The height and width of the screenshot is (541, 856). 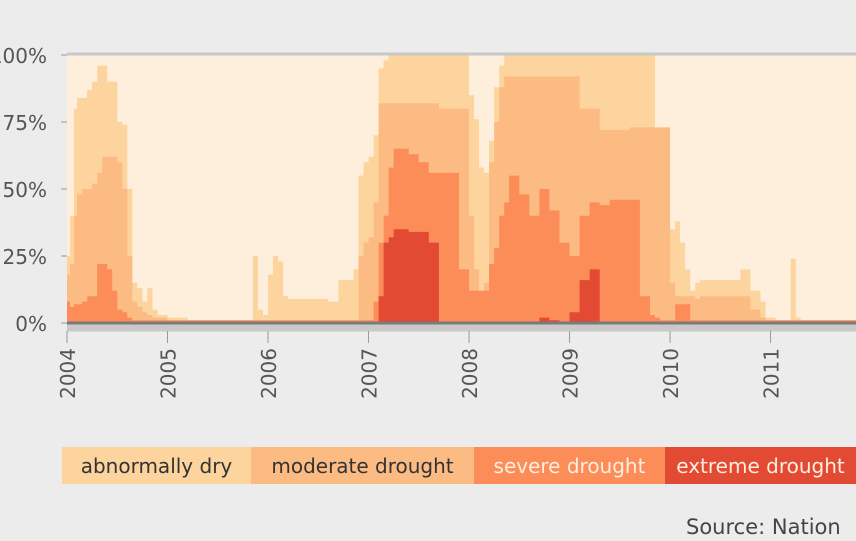 What do you see at coordinates (772, 373) in the screenshot?
I see `x-tick-label: 2011` at bounding box center [772, 373].